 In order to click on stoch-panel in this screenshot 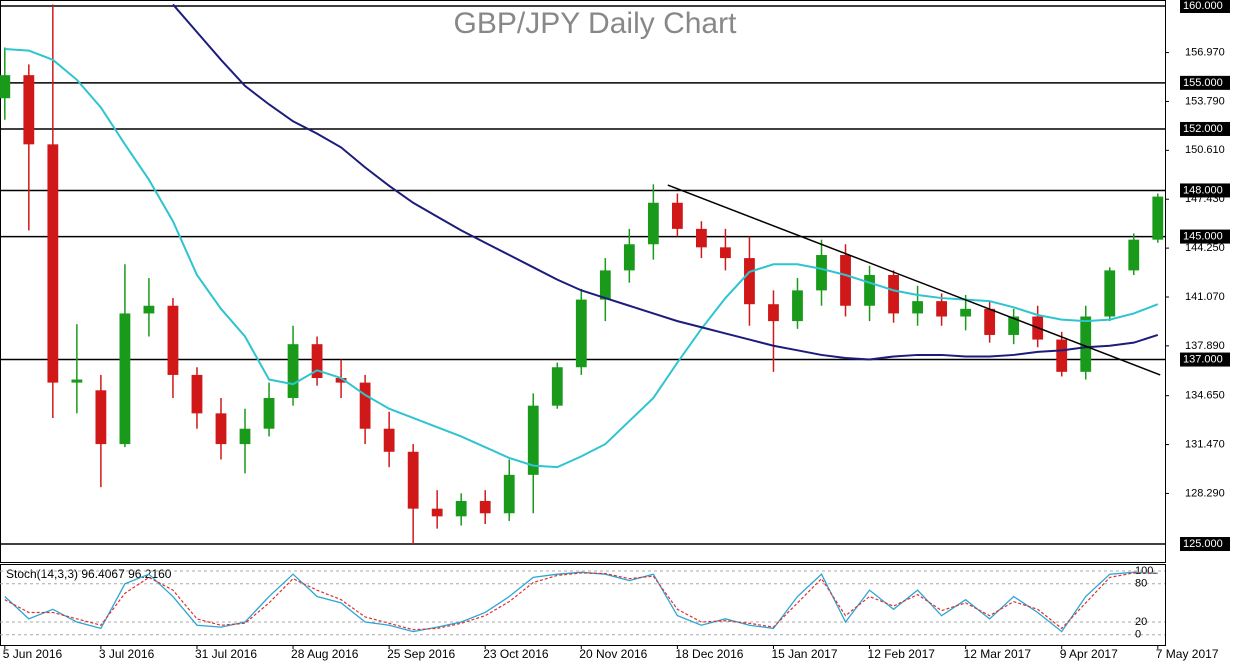, I will do `click(583, 605)`.